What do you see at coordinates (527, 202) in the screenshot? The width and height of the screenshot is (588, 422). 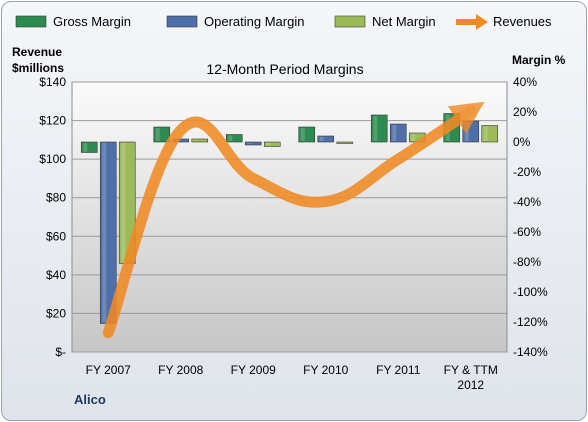 I see `right-tick-label: -40%` at bounding box center [527, 202].